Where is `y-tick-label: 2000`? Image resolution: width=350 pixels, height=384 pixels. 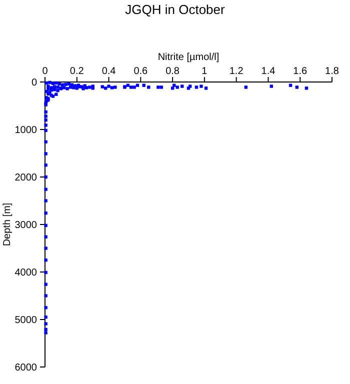 y-tick-label: 2000 is located at coordinates (26, 178).